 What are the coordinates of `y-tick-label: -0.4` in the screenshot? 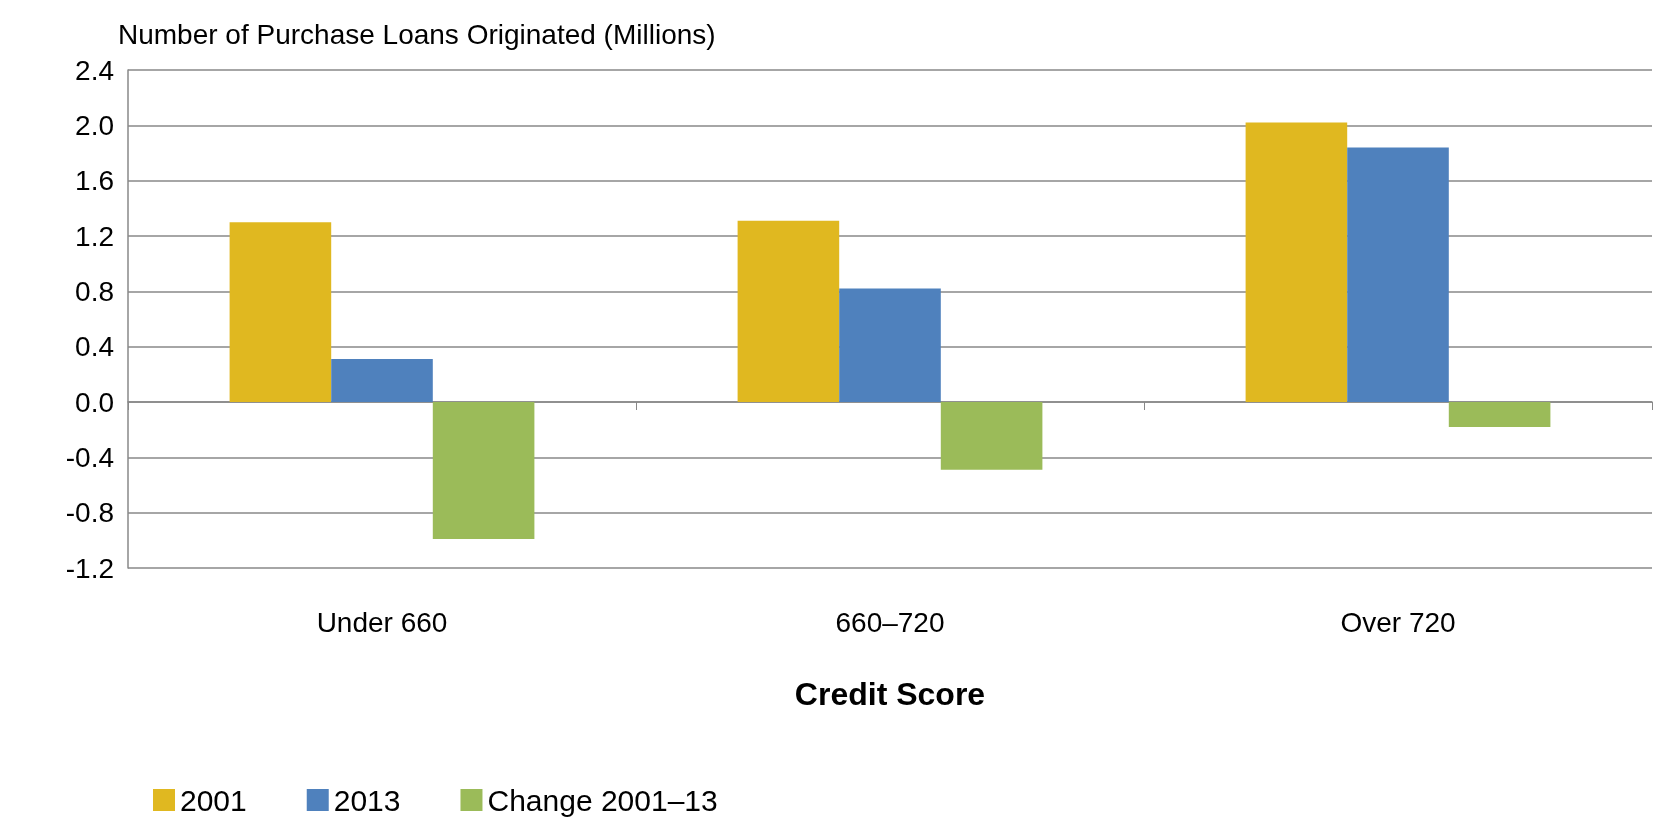 It's located at (89, 457).